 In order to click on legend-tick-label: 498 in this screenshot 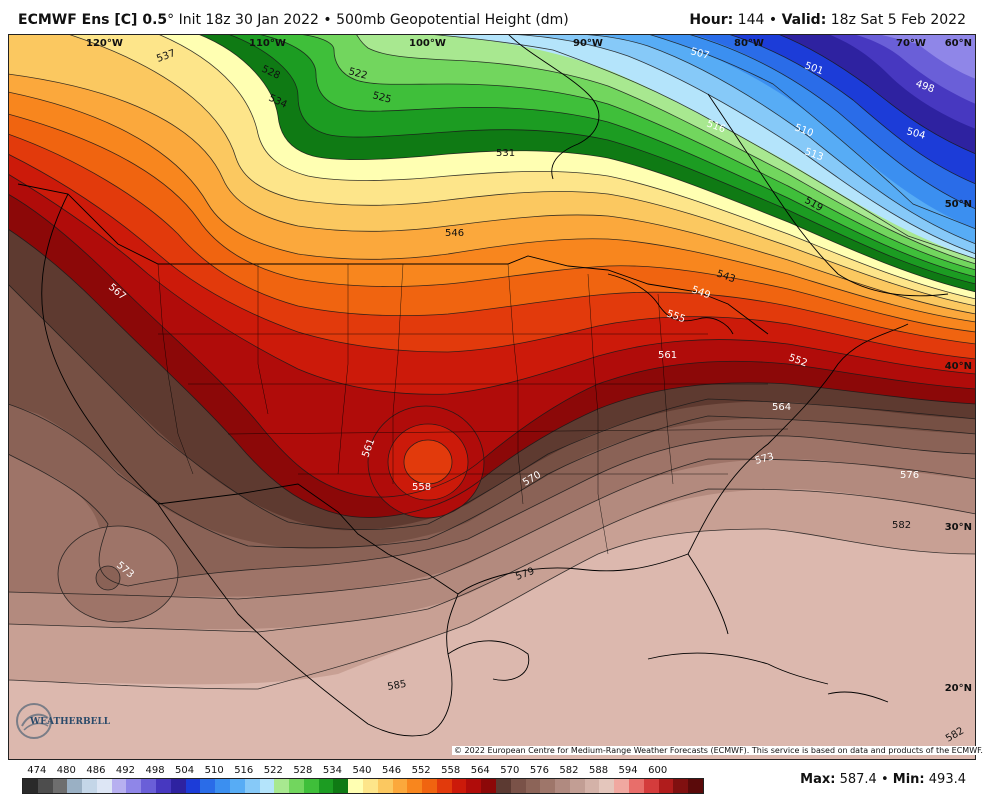, I will do `click(155, 770)`.